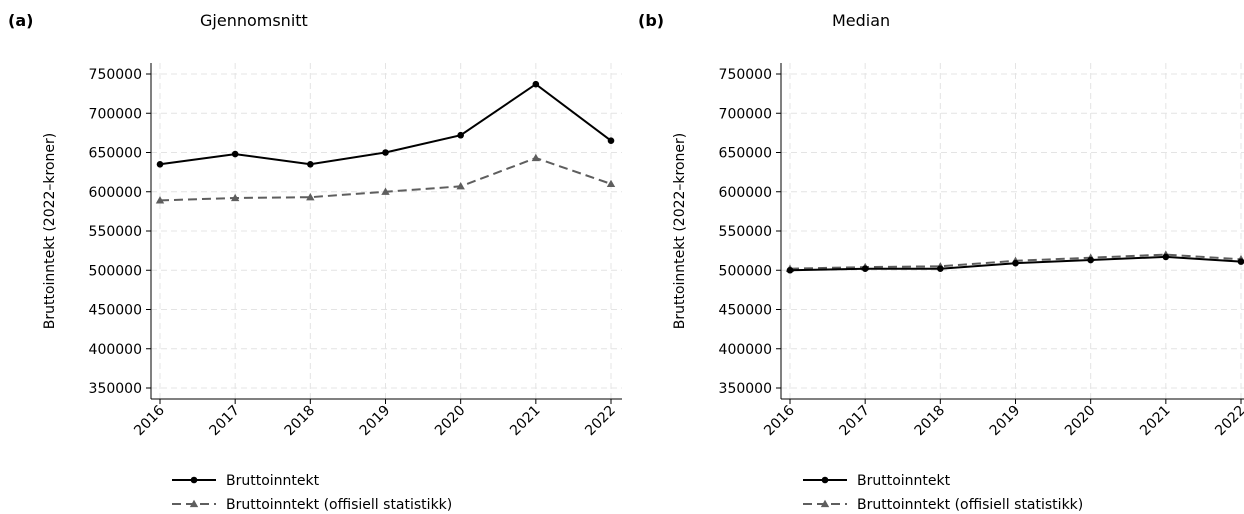  I want to click on series-offisiell-statistikk, so click(385, 178).